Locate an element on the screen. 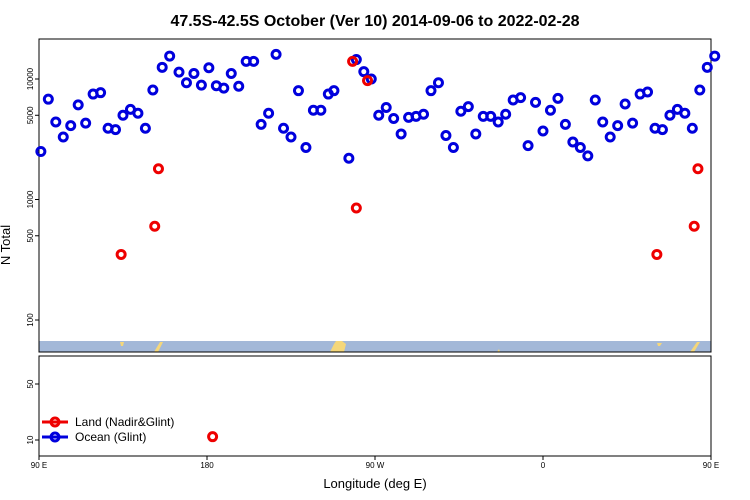 Image resolution: width=750 pixels, height=500 pixels. legend-ocean-label: Ocean (Glint) is located at coordinates (110, 437).